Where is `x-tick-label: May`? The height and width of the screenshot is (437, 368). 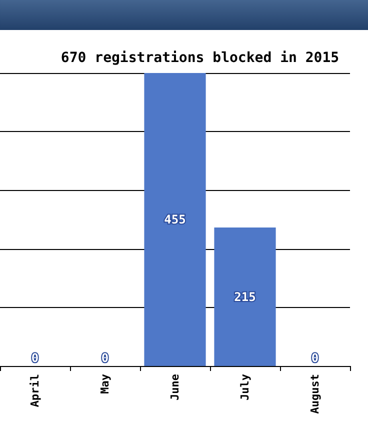 x-tick-label: May is located at coordinates (105, 384).